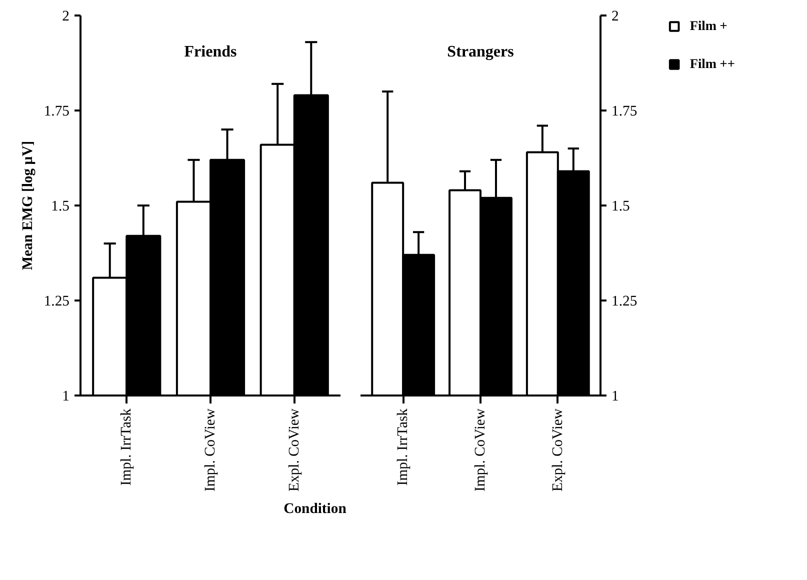 The image size is (807, 580). Describe the element at coordinates (28, 205) in the screenshot. I see `y-axis-title: Mean EMG [log µV]` at that location.